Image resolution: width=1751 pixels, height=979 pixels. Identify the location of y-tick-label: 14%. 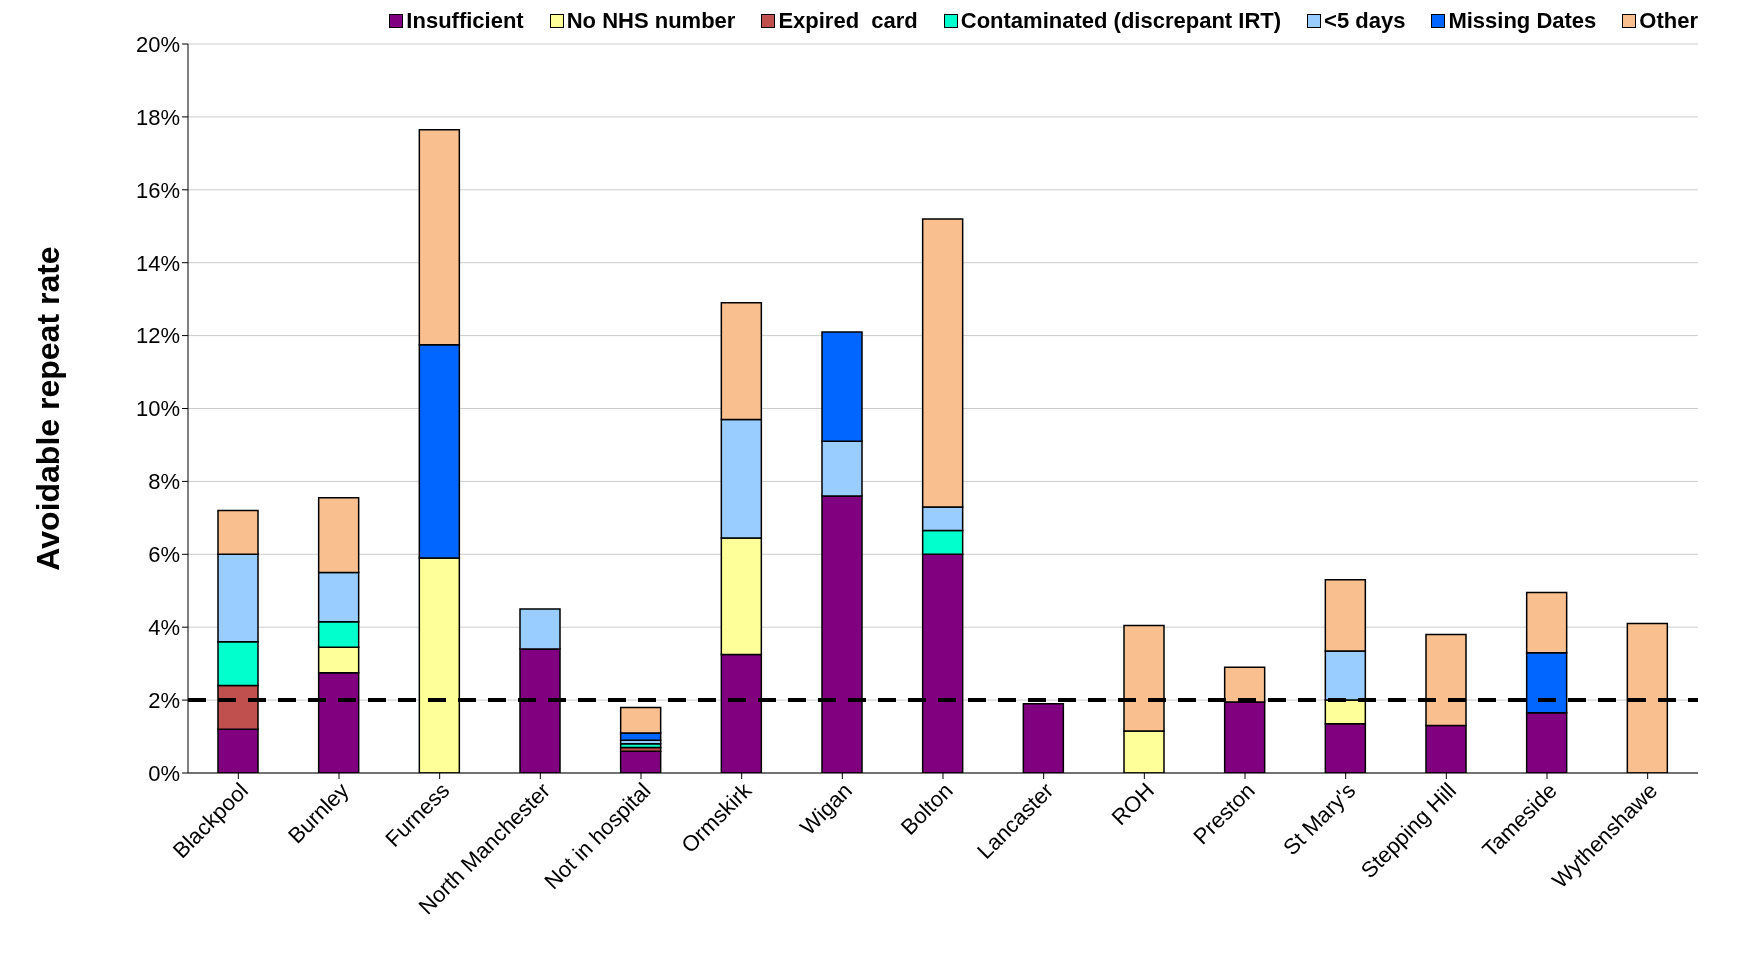
(157, 263).